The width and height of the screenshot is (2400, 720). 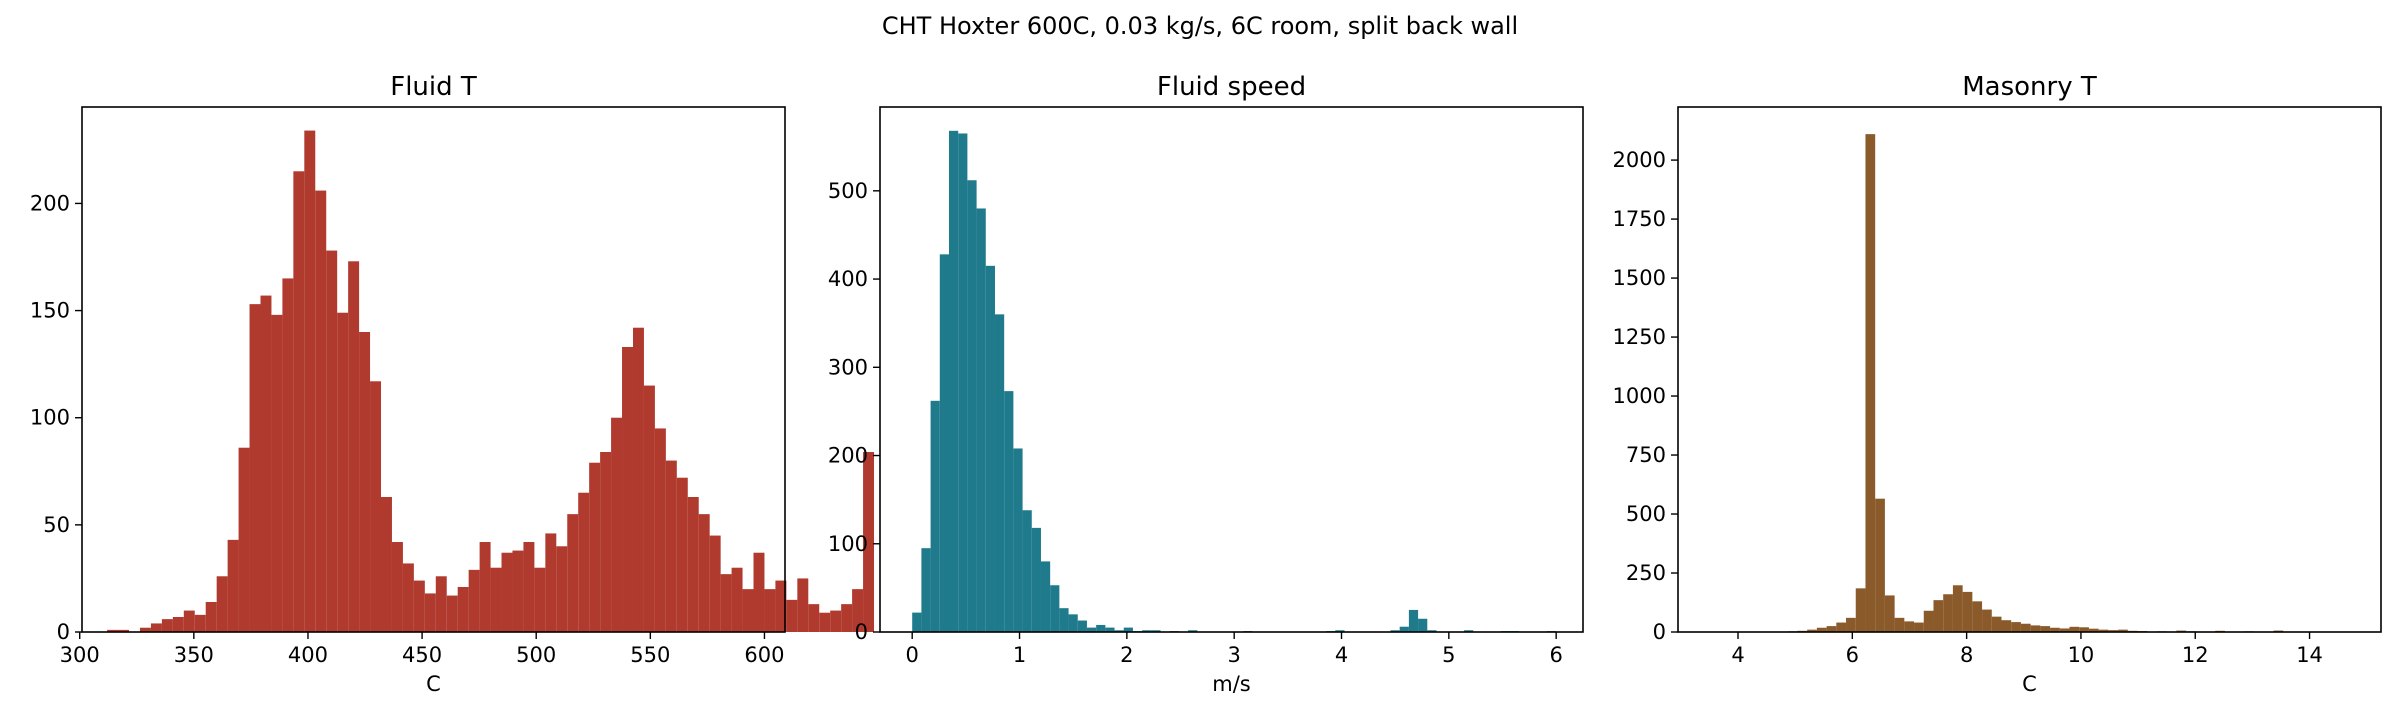 I want to click on x-tick-label: 8, so click(x=1966, y=655).